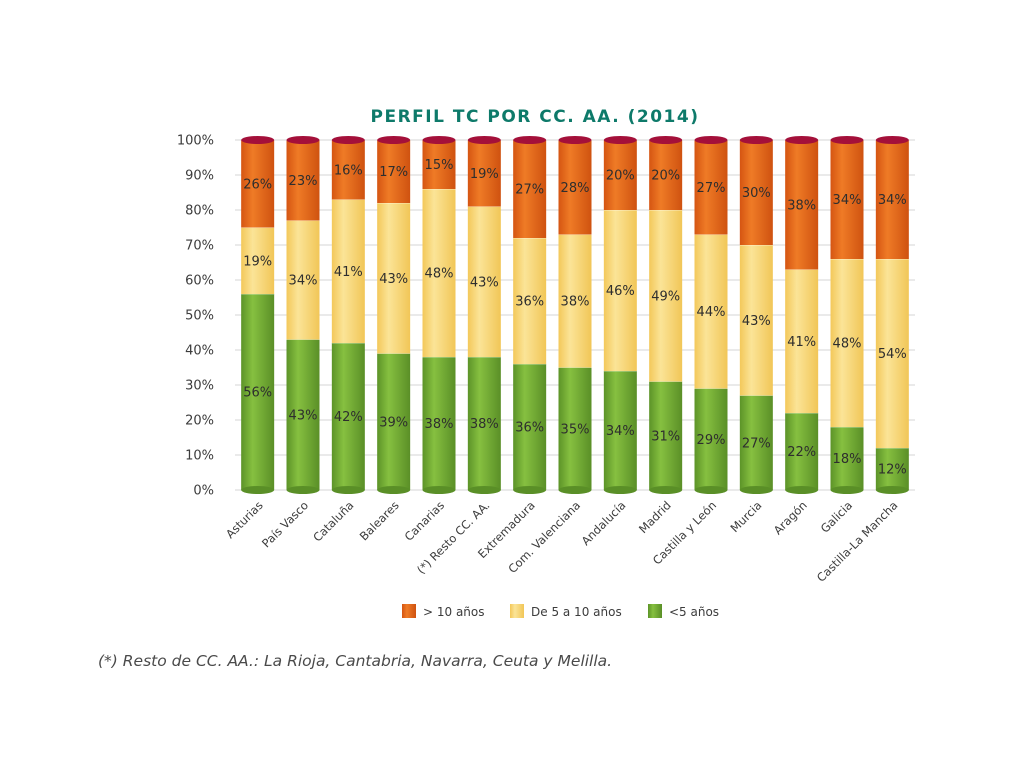  I want to click on category-label: Madrid, so click(655, 517).